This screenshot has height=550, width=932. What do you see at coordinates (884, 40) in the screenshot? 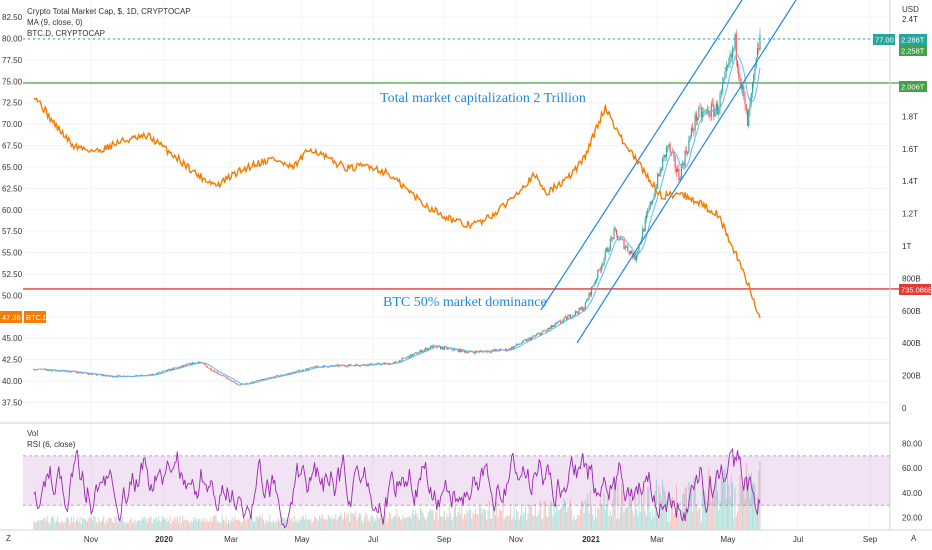
I see `current-value-1: 77.00` at bounding box center [884, 40].